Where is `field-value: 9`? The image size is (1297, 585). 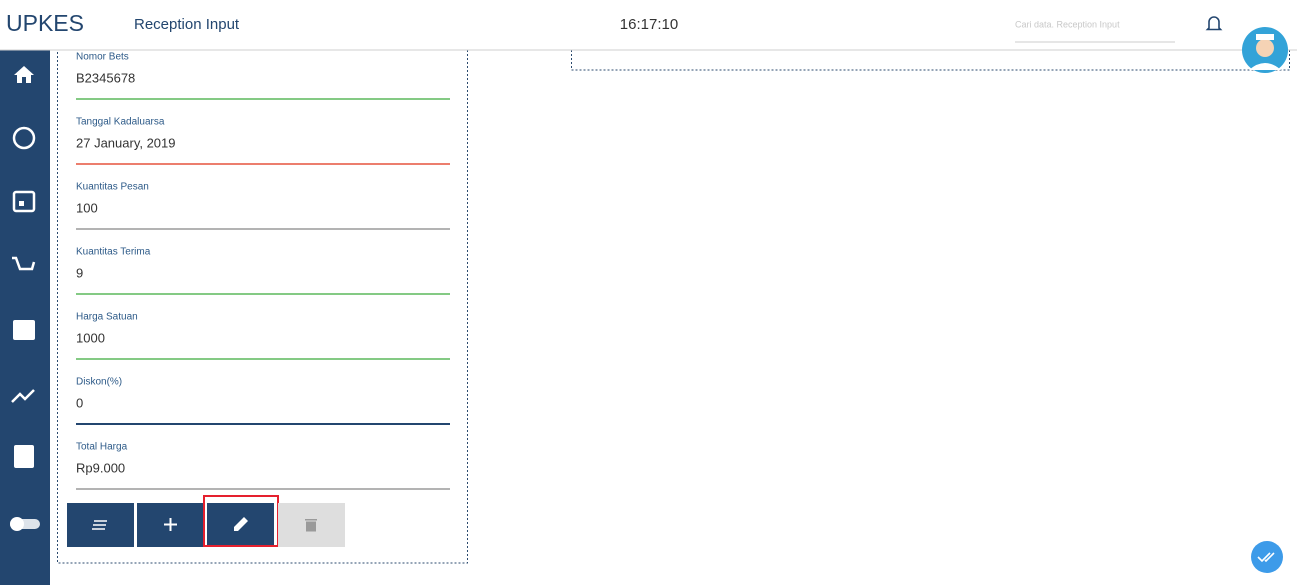
field-value: 9 is located at coordinates (79, 272).